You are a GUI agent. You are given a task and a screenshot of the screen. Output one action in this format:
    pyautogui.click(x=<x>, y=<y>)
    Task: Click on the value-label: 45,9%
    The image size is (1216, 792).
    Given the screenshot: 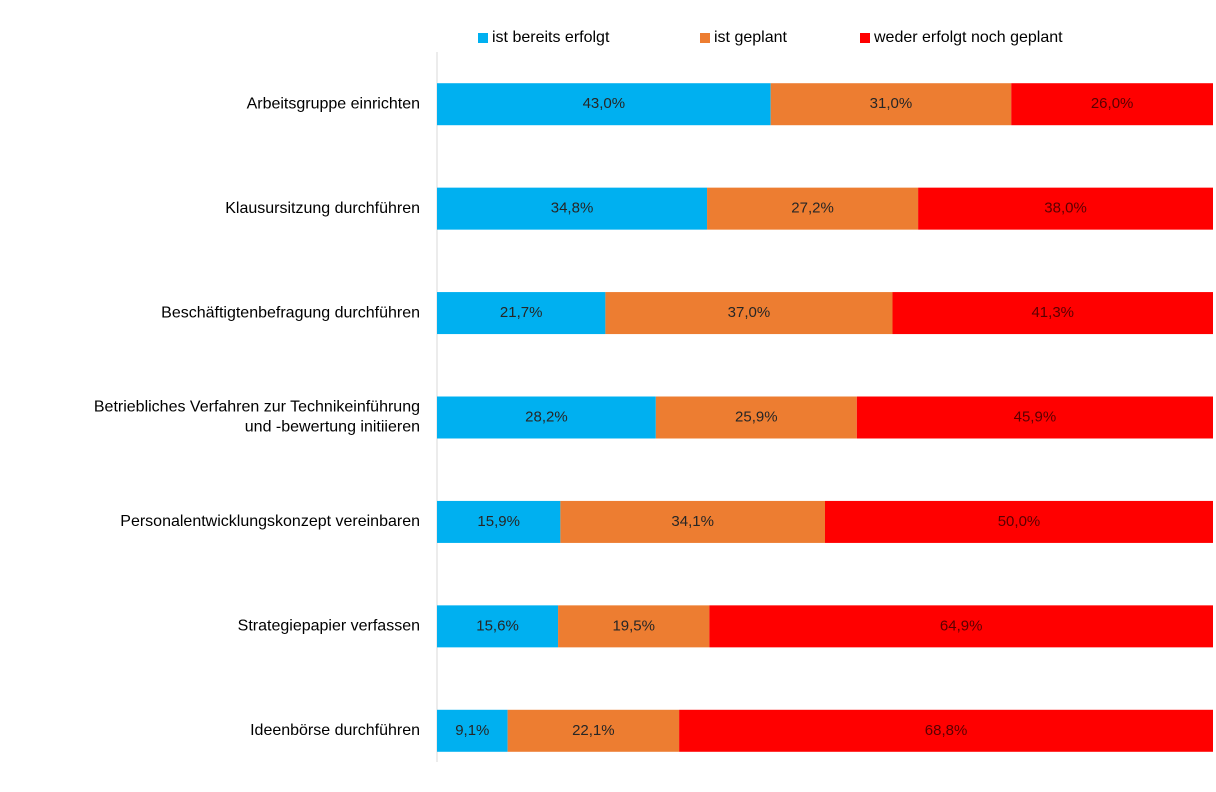 What is the action you would take?
    pyautogui.click(x=1035, y=416)
    